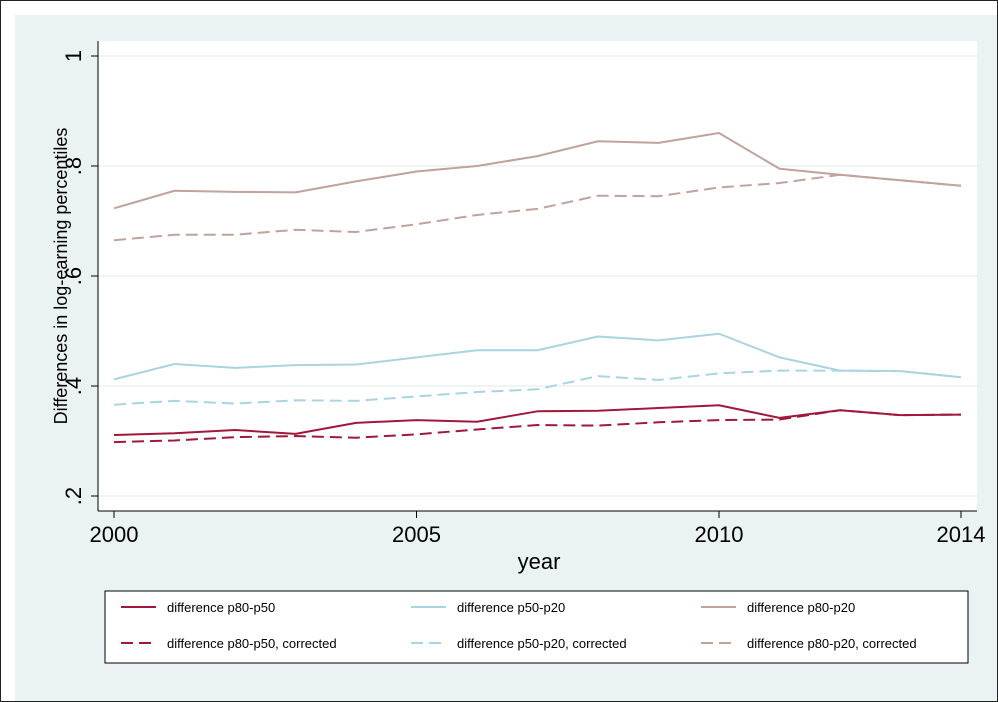 Image resolution: width=998 pixels, height=702 pixels. What do you see at coordinates (114, 534) in the screenshot?
I see `x-tick-label: 2000` at bounding box center [114, 534].